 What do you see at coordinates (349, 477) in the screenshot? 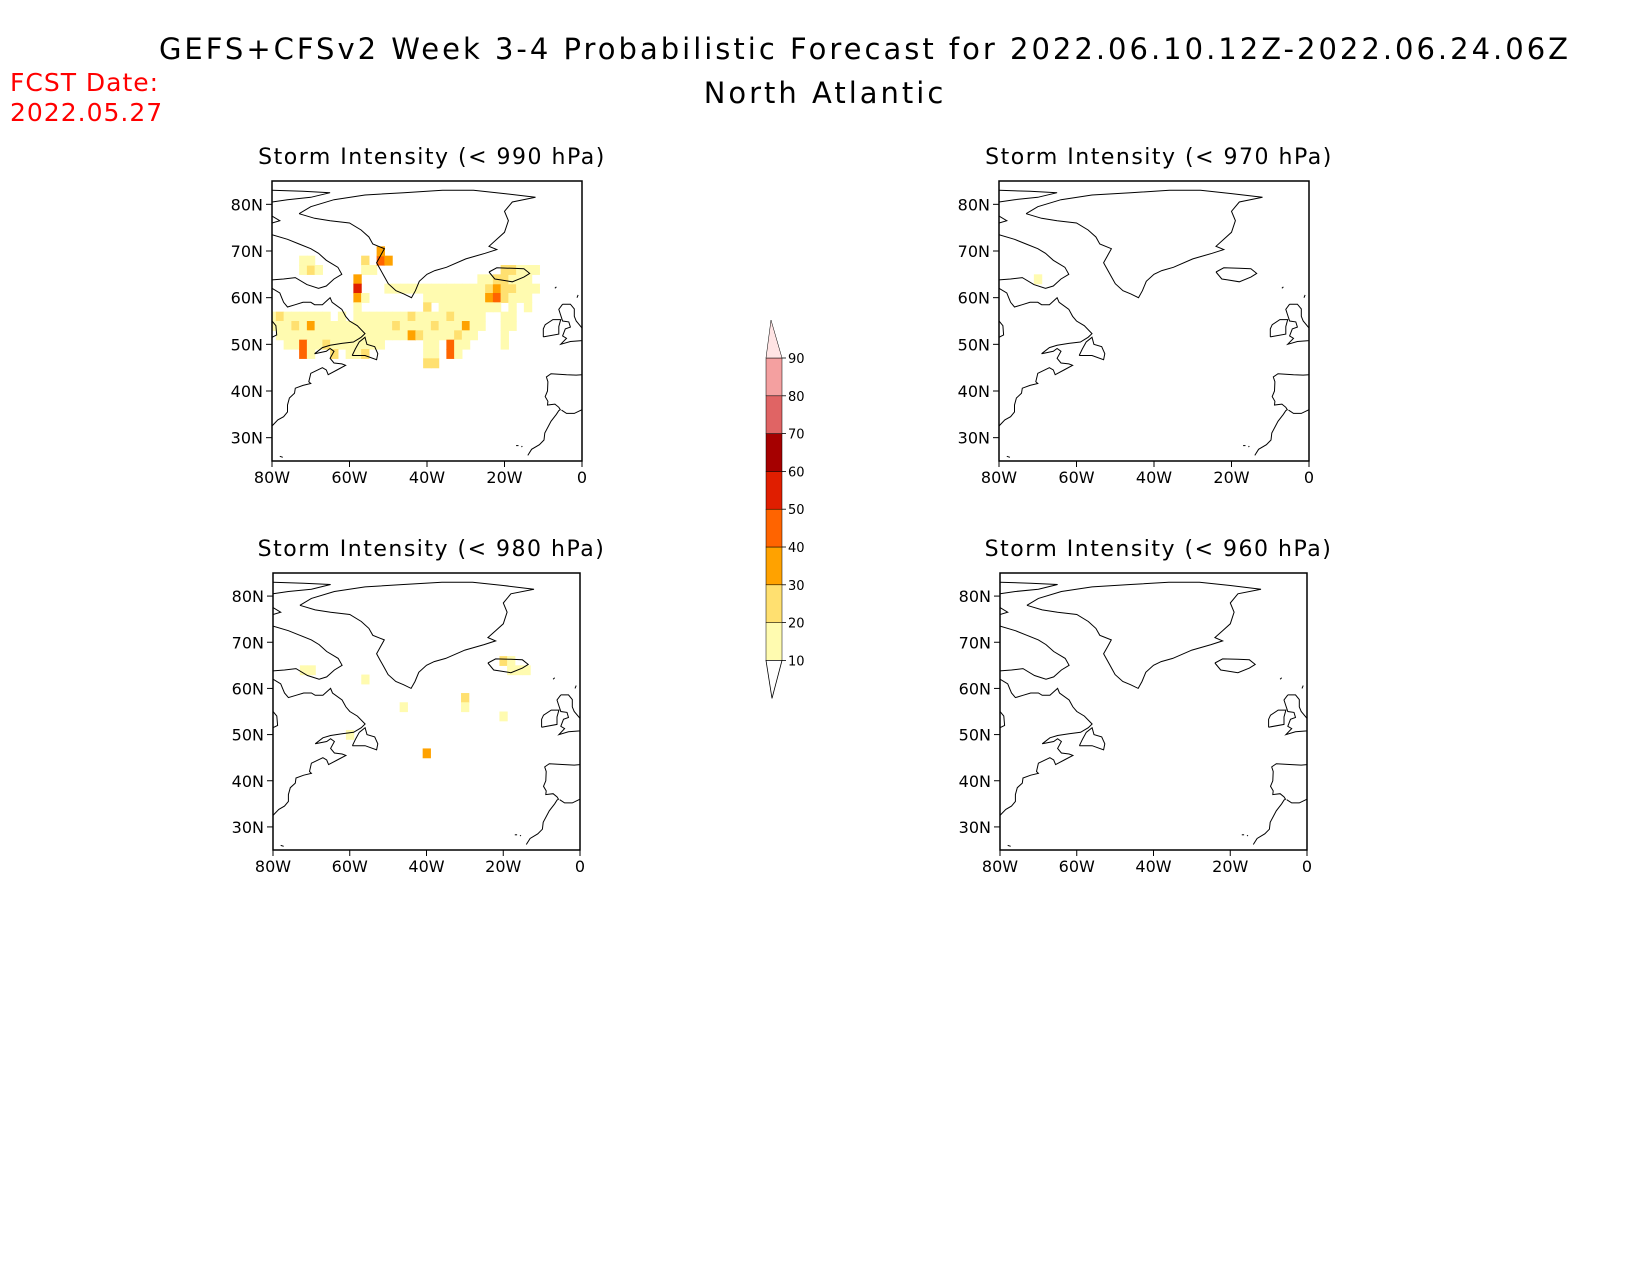
I see `lon-tick-label: 60W` at bounding box center [349, 477].